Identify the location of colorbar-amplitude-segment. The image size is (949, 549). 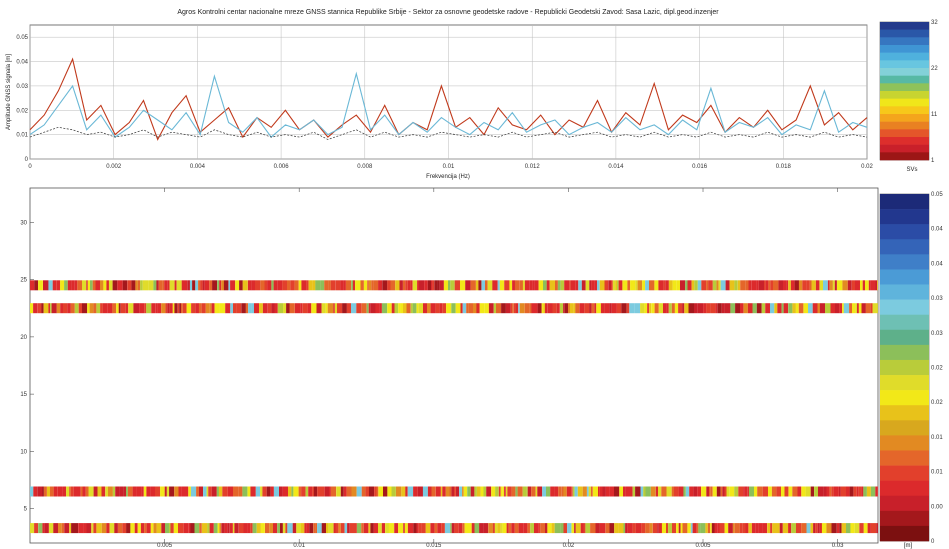
(904, 458).